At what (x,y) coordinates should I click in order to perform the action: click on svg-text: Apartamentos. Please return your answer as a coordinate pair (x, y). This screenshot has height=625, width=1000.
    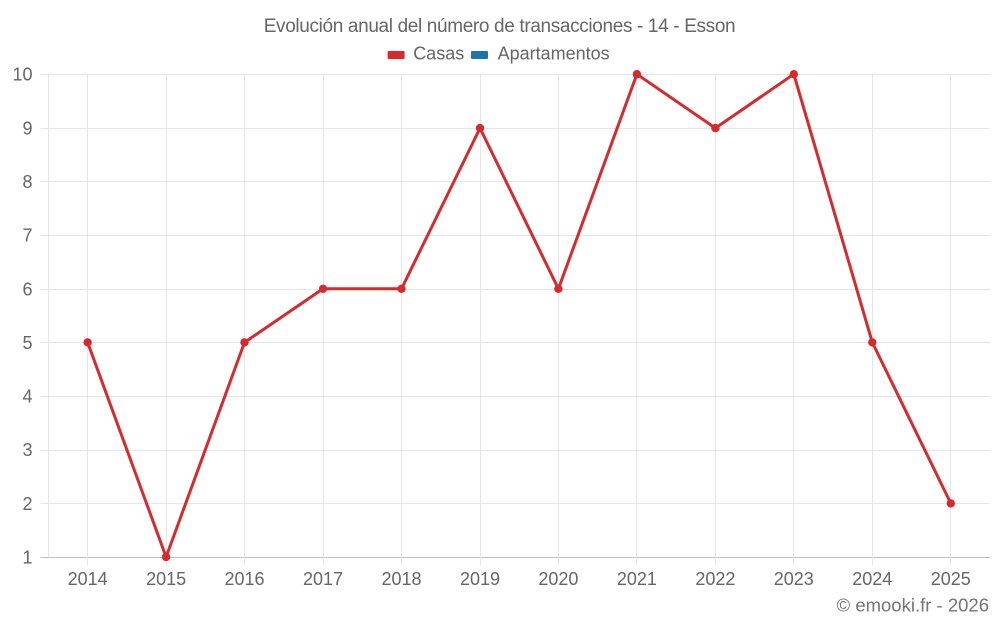
    Looking at the image, I should click on (554, 53).